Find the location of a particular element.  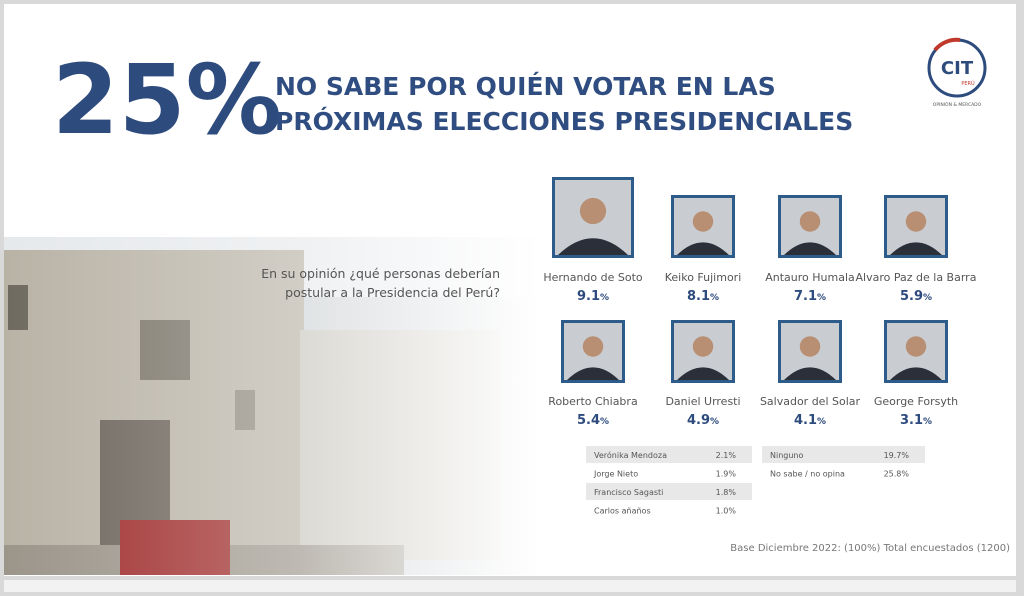

logo-tagline: OPINIÓN & MERCADO is located at coordinates (957, 104).